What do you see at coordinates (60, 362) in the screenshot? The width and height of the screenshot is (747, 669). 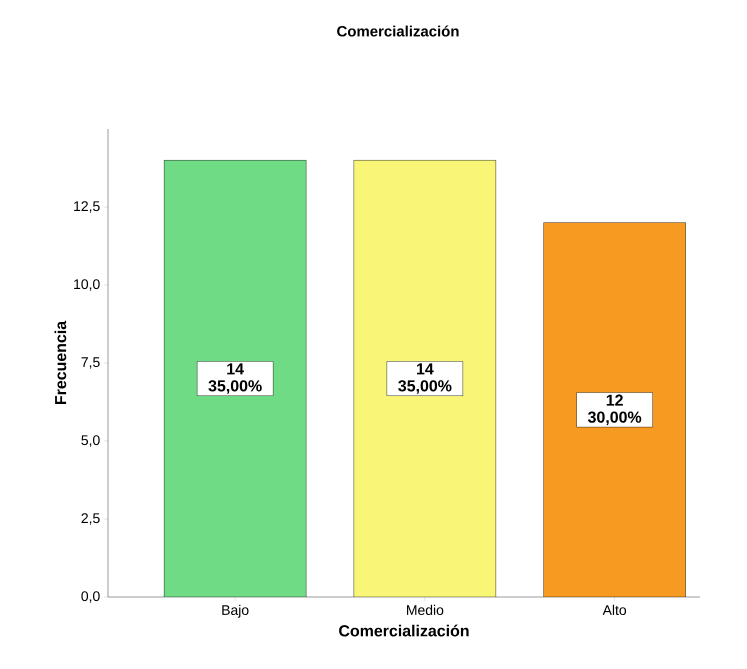 I see `y-axis-title: Frecuencia` at bounding box center [60, 362].